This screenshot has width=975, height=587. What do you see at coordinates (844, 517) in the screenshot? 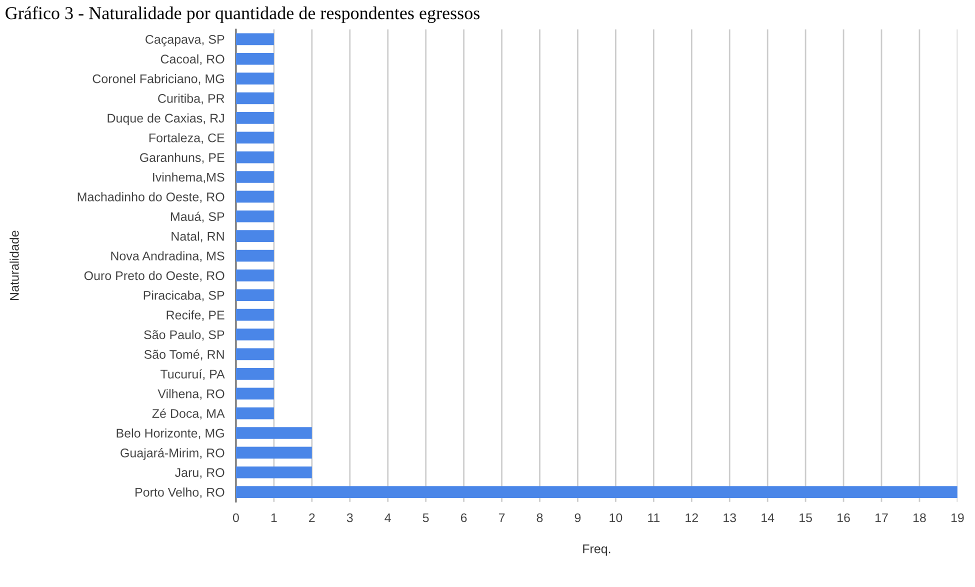
I see `x-tick-label: 16` at bounding box center [844, 517].